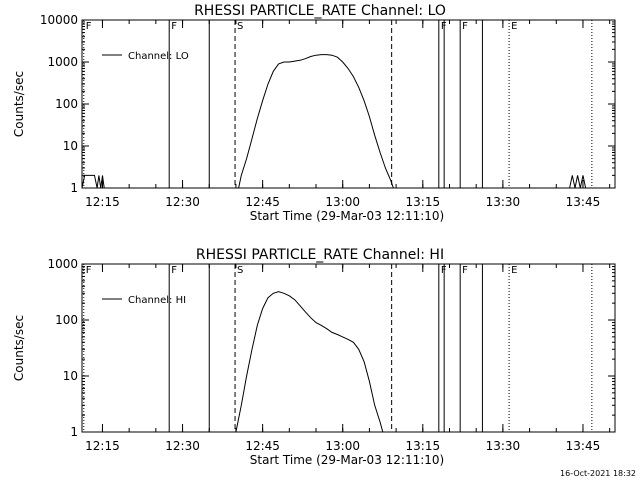 Image resolution: width=640 pixels, height=480 pixels. Describe the element at coordinates (157, 300) in the screenshot. I see `legend-label: Channel: HI` at that location.